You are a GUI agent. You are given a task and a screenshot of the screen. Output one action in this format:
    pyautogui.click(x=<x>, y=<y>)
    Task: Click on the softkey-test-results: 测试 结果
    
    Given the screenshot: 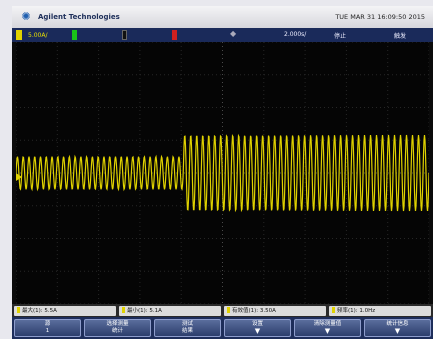 What is the action you would take?
    pyautogui.click(x=187, y=328)
    